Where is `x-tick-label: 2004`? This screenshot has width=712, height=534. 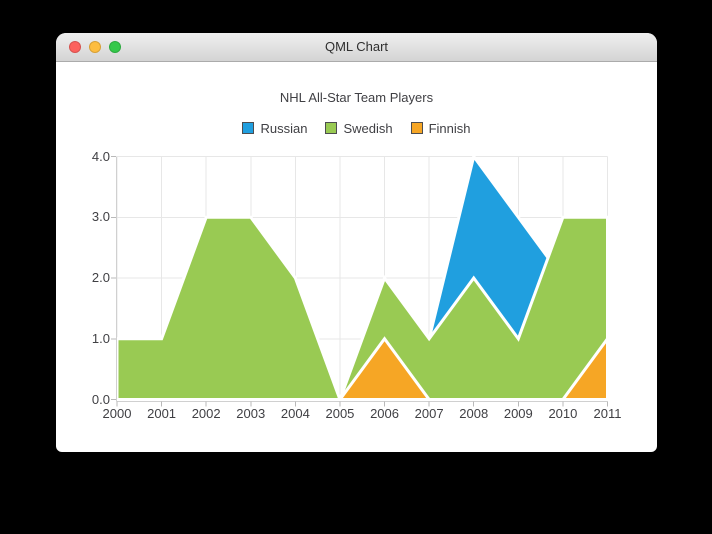 x-tick-label: 2004 is located at coordinates (295, 413).